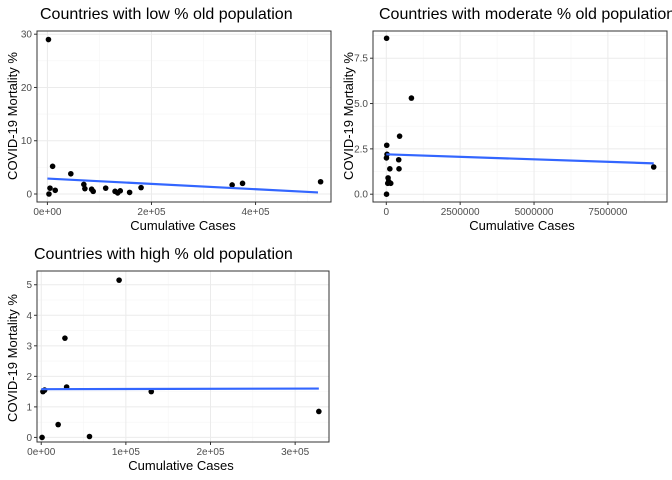  Describe the element at coordinates (256, 212) in the screenshot. I see `x-tick-label: 4e+05` at that location.